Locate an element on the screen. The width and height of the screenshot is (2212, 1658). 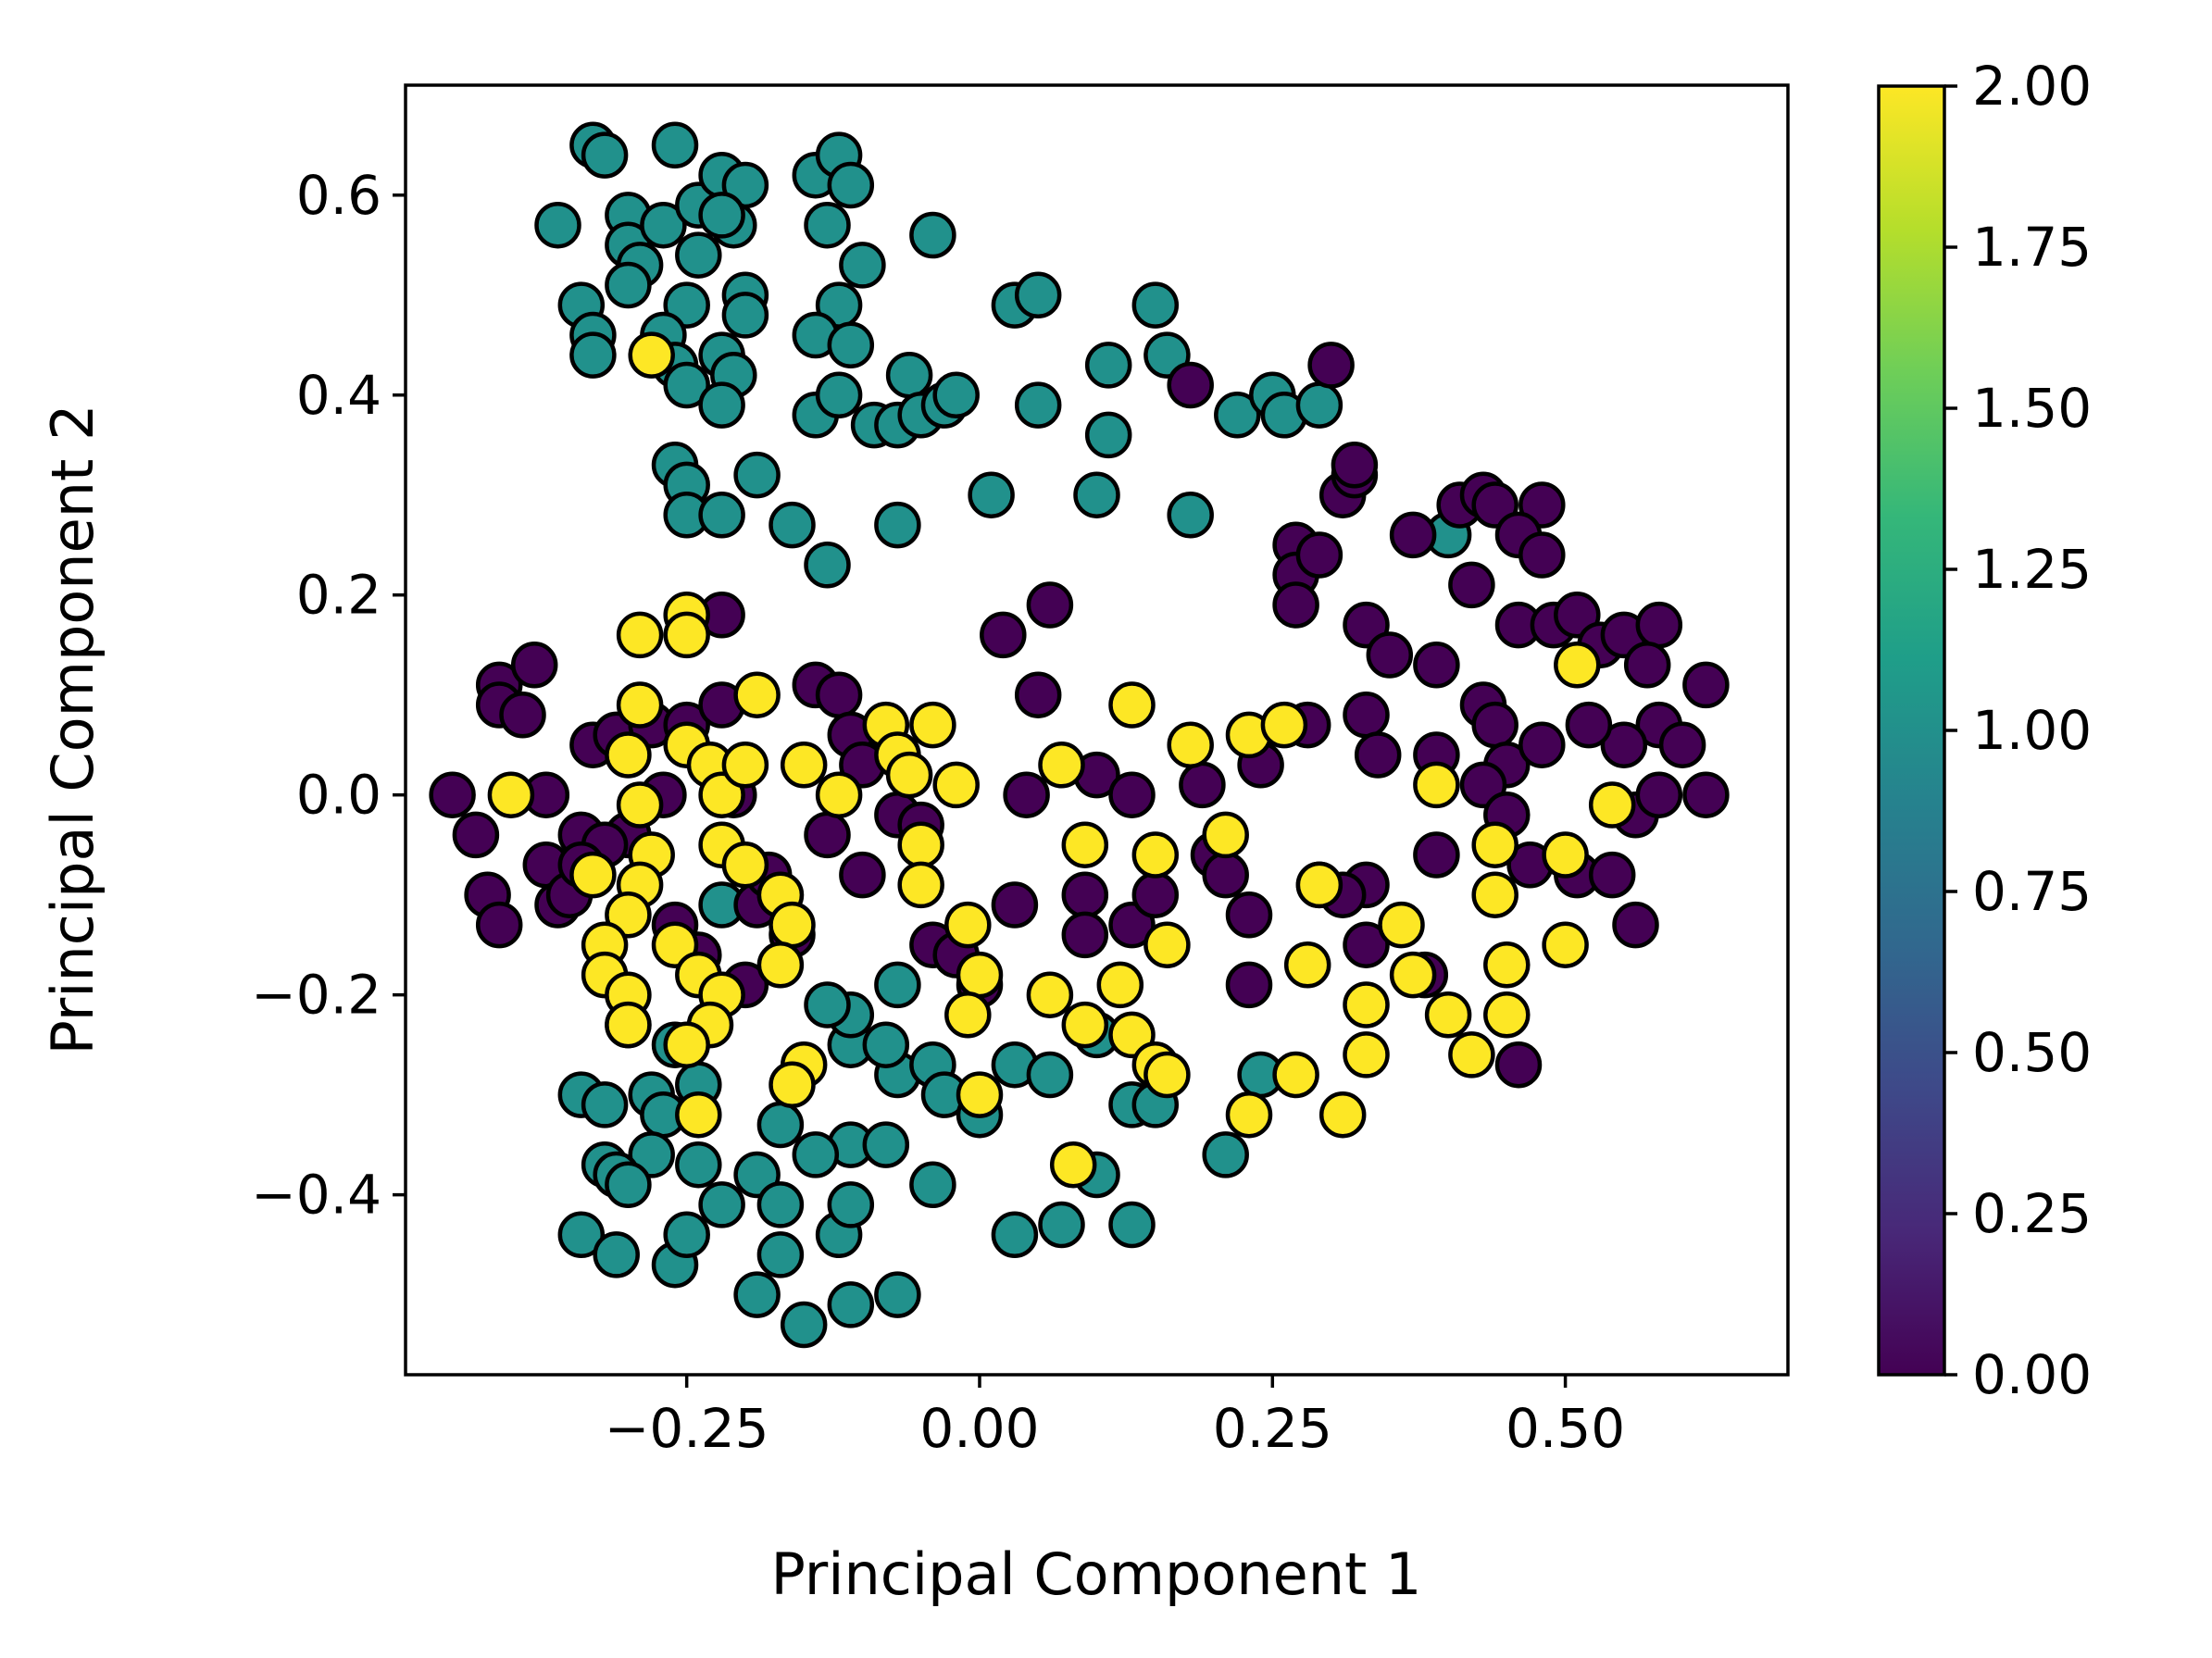
colorbar is located at coordinates (1912, 731).